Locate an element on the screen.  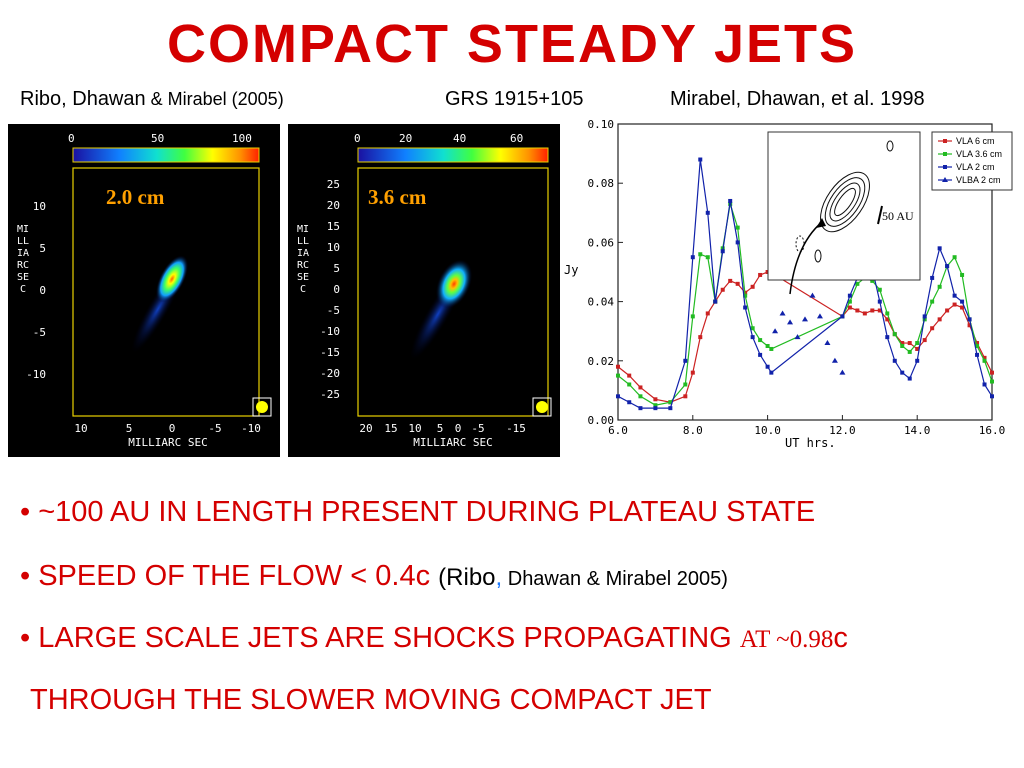
xtick: -10 is located at coordinates (251, 428).